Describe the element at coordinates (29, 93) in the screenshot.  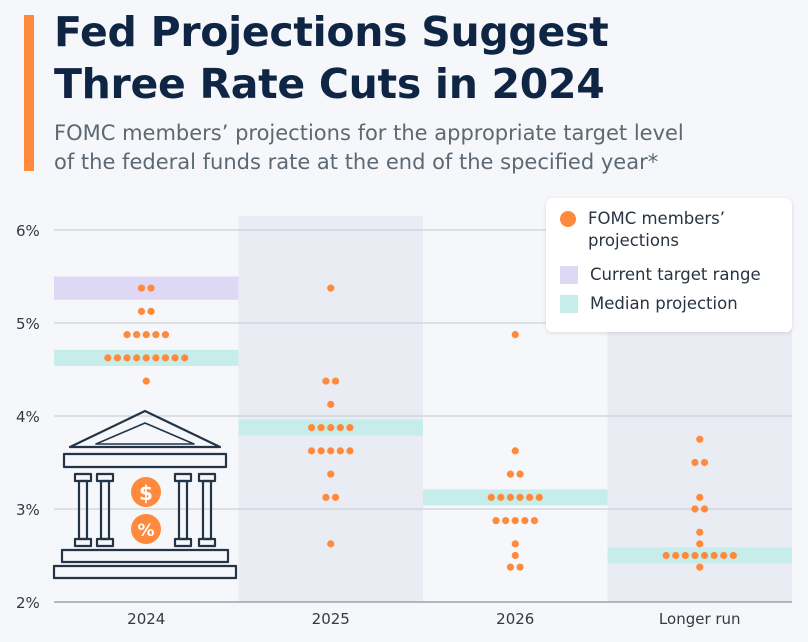
I see `accent-bar` at that location.